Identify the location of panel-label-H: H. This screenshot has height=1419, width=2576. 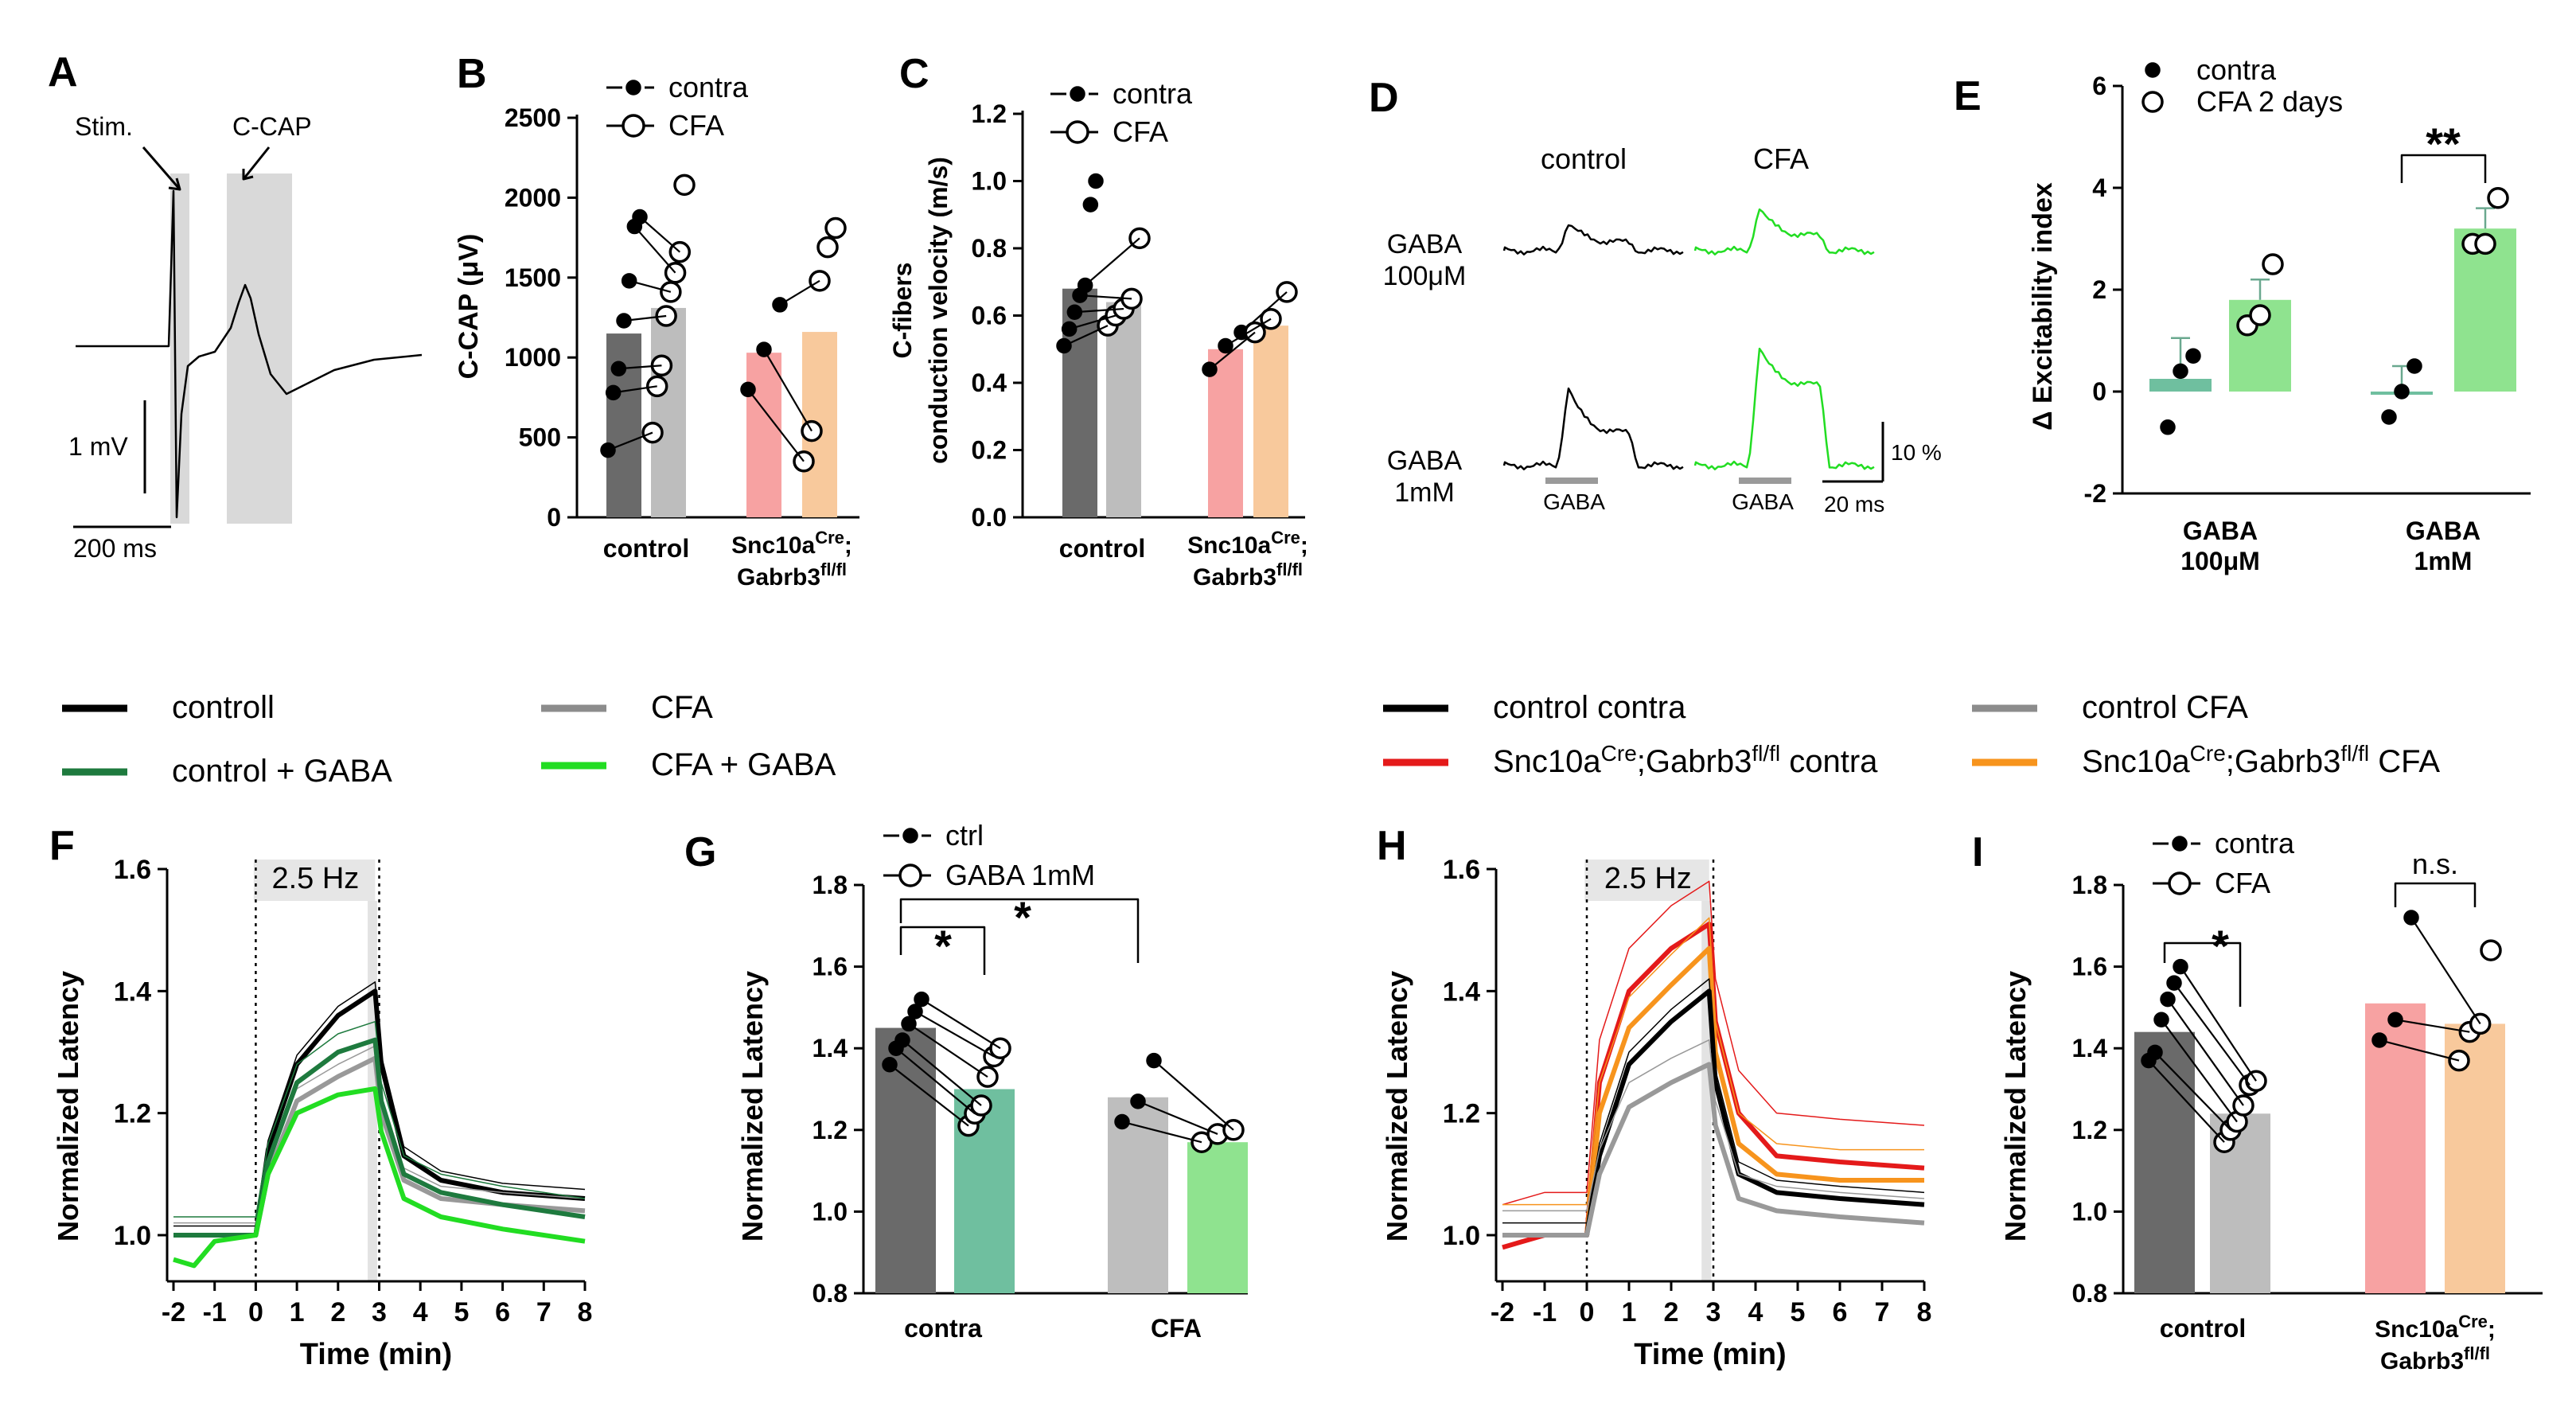
(1392, 846).